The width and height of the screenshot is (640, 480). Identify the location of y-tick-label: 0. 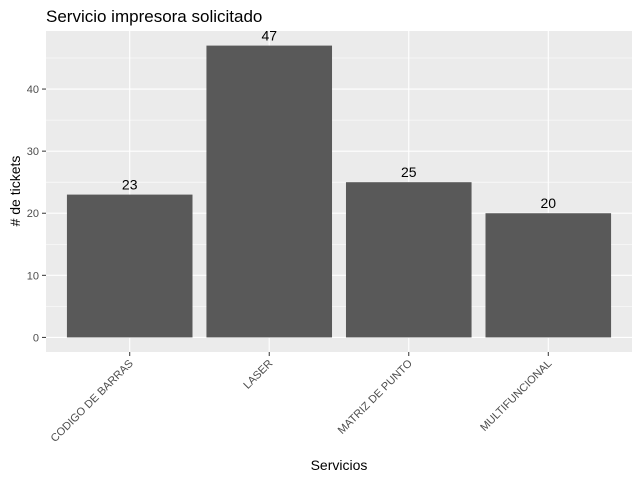
(36, 338).